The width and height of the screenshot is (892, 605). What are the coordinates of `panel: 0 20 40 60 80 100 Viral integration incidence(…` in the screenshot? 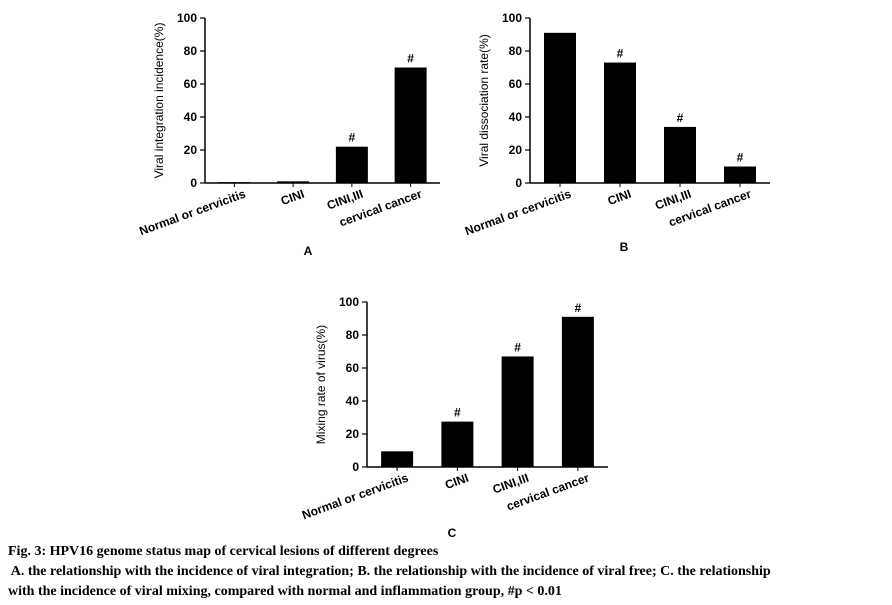 It's located at (288, 134).